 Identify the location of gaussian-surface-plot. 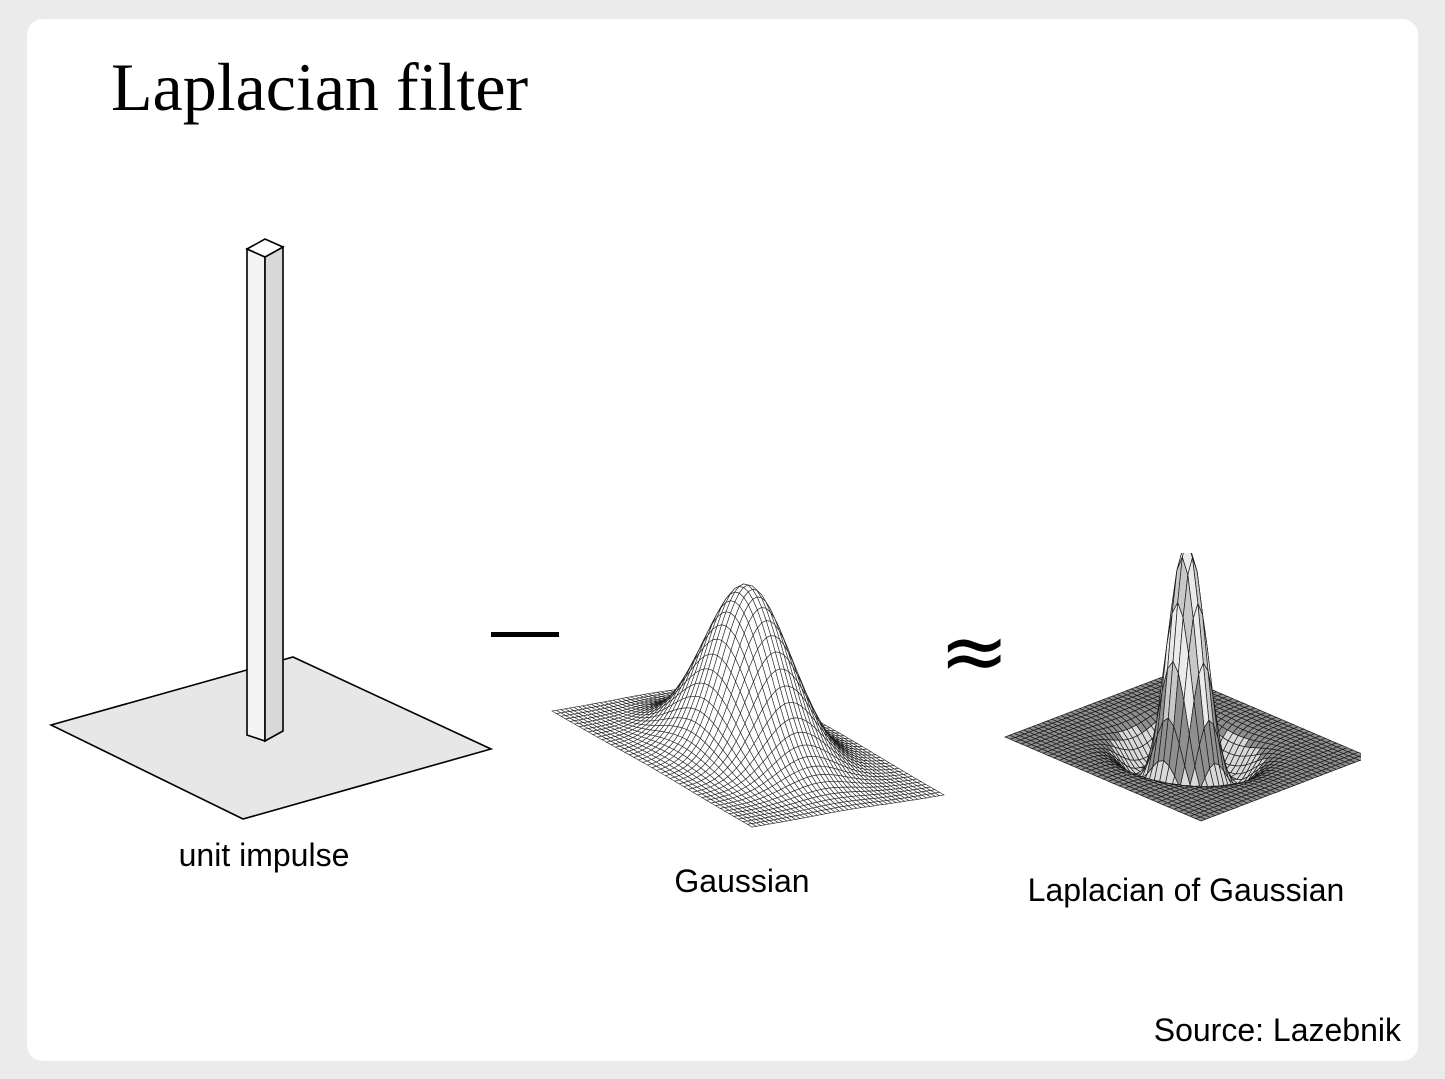
(748, 705).